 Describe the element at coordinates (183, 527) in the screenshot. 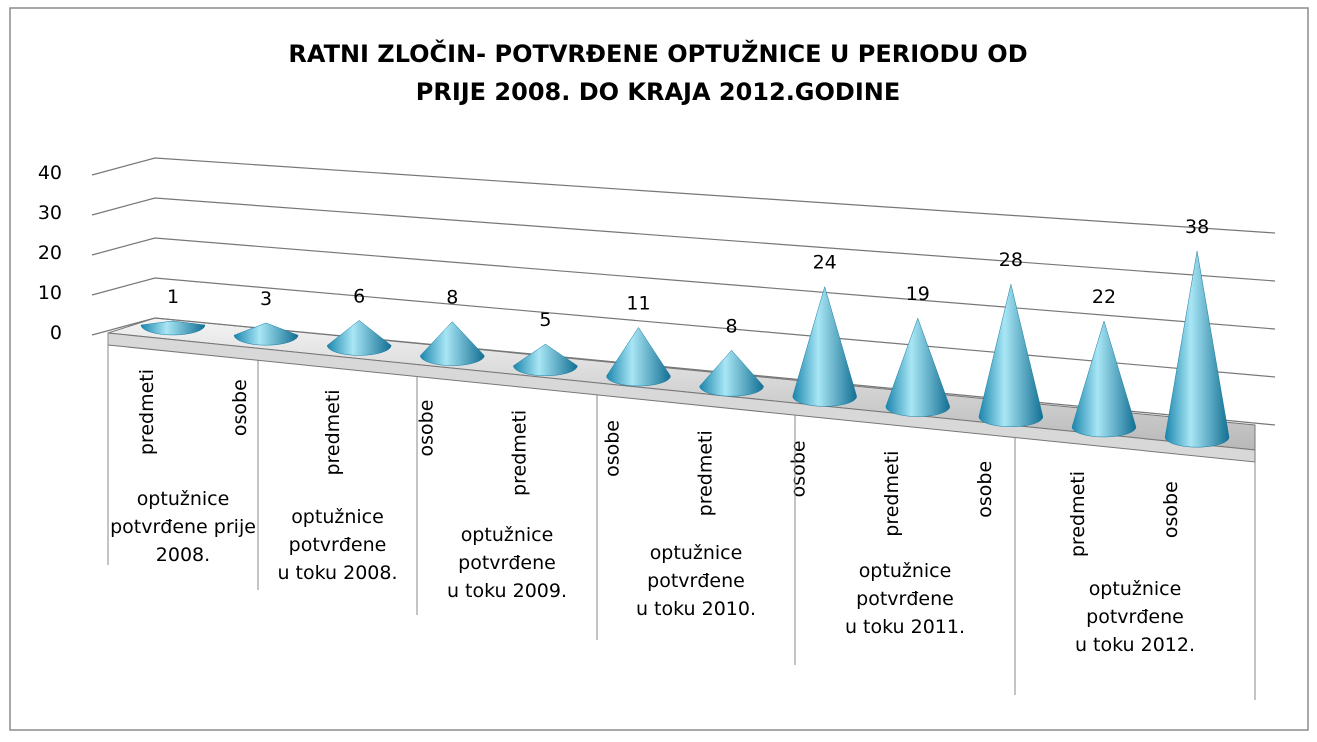

I see `group-label: potvrđene prije` at that location.